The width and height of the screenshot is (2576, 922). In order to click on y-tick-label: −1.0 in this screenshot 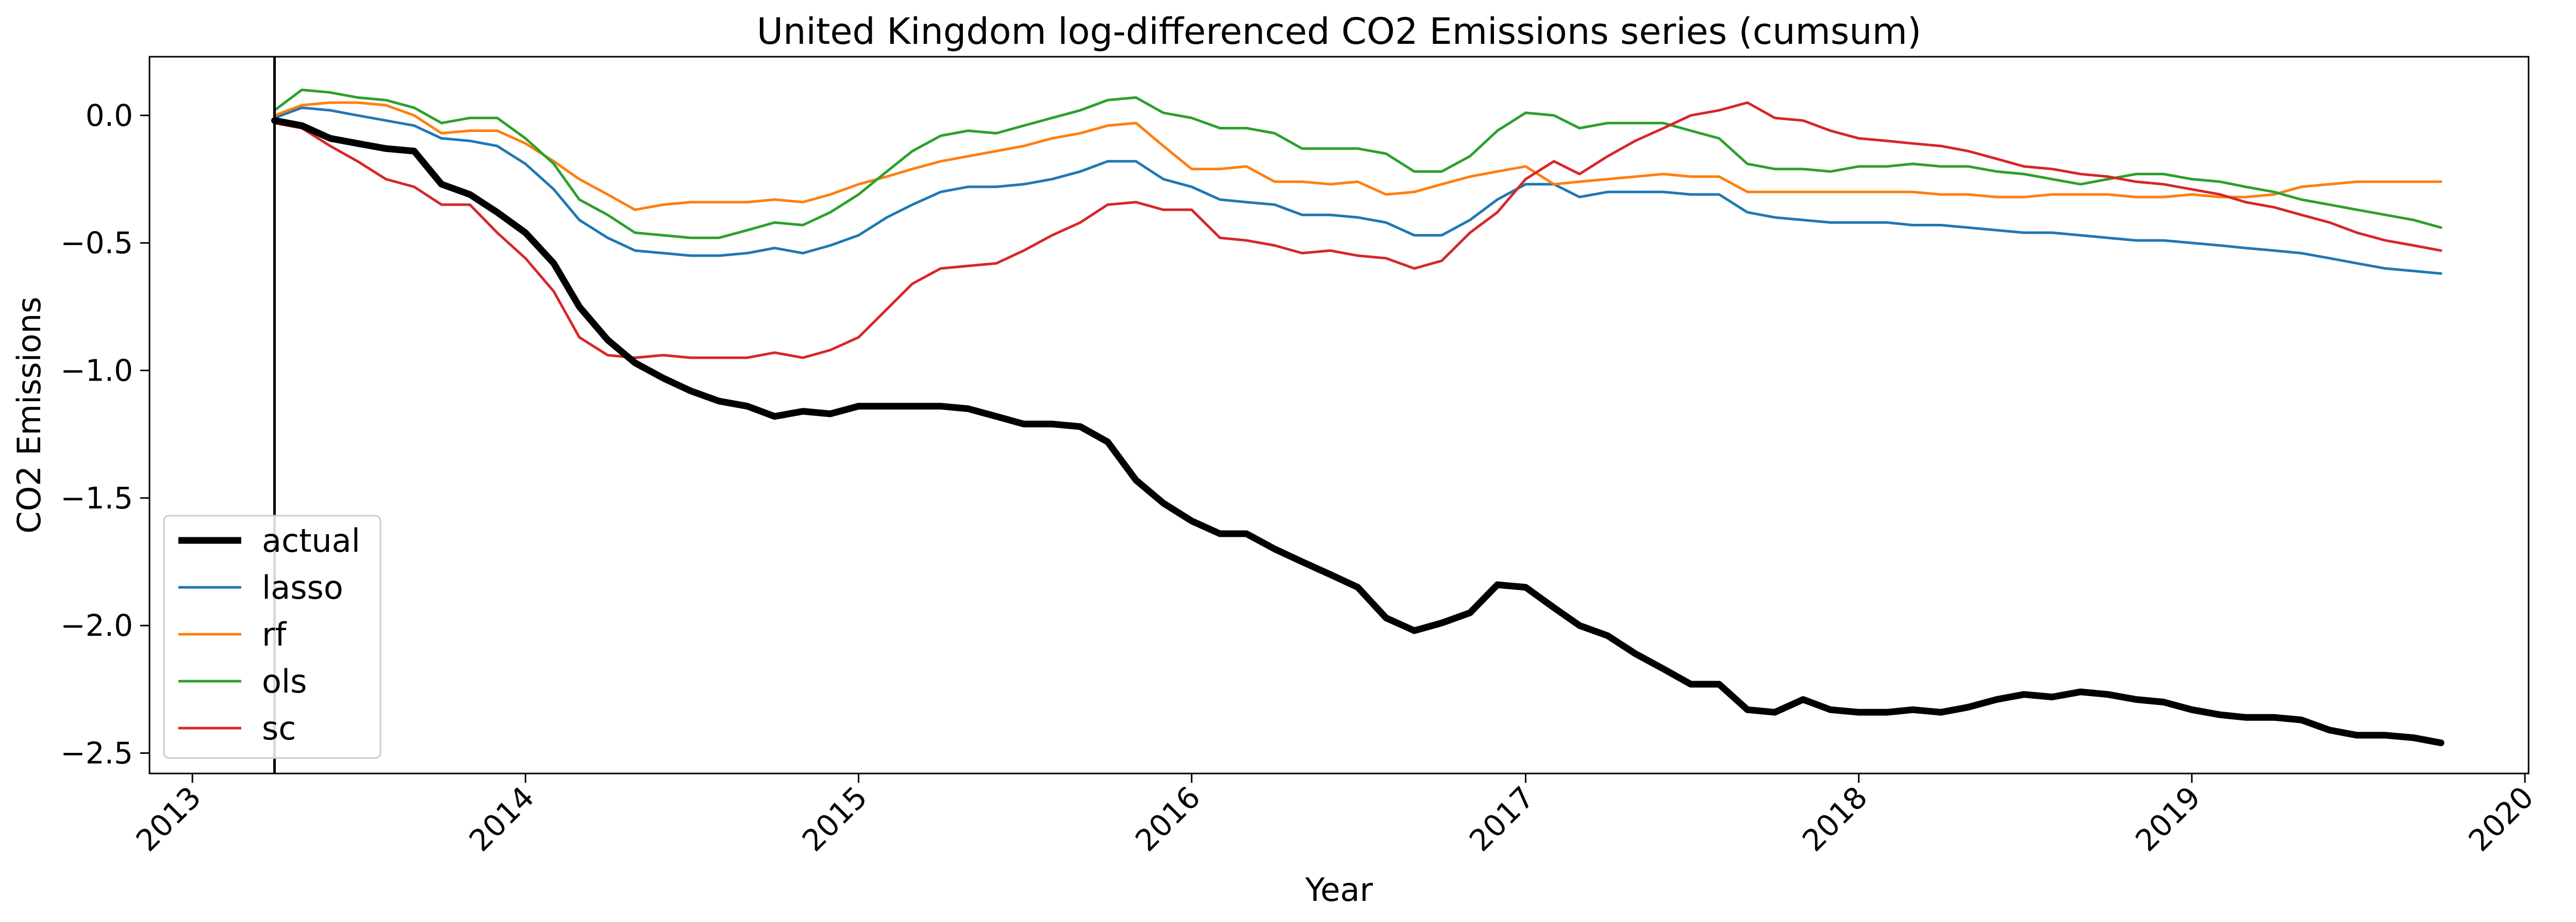, I will do `click(97, 370)`.